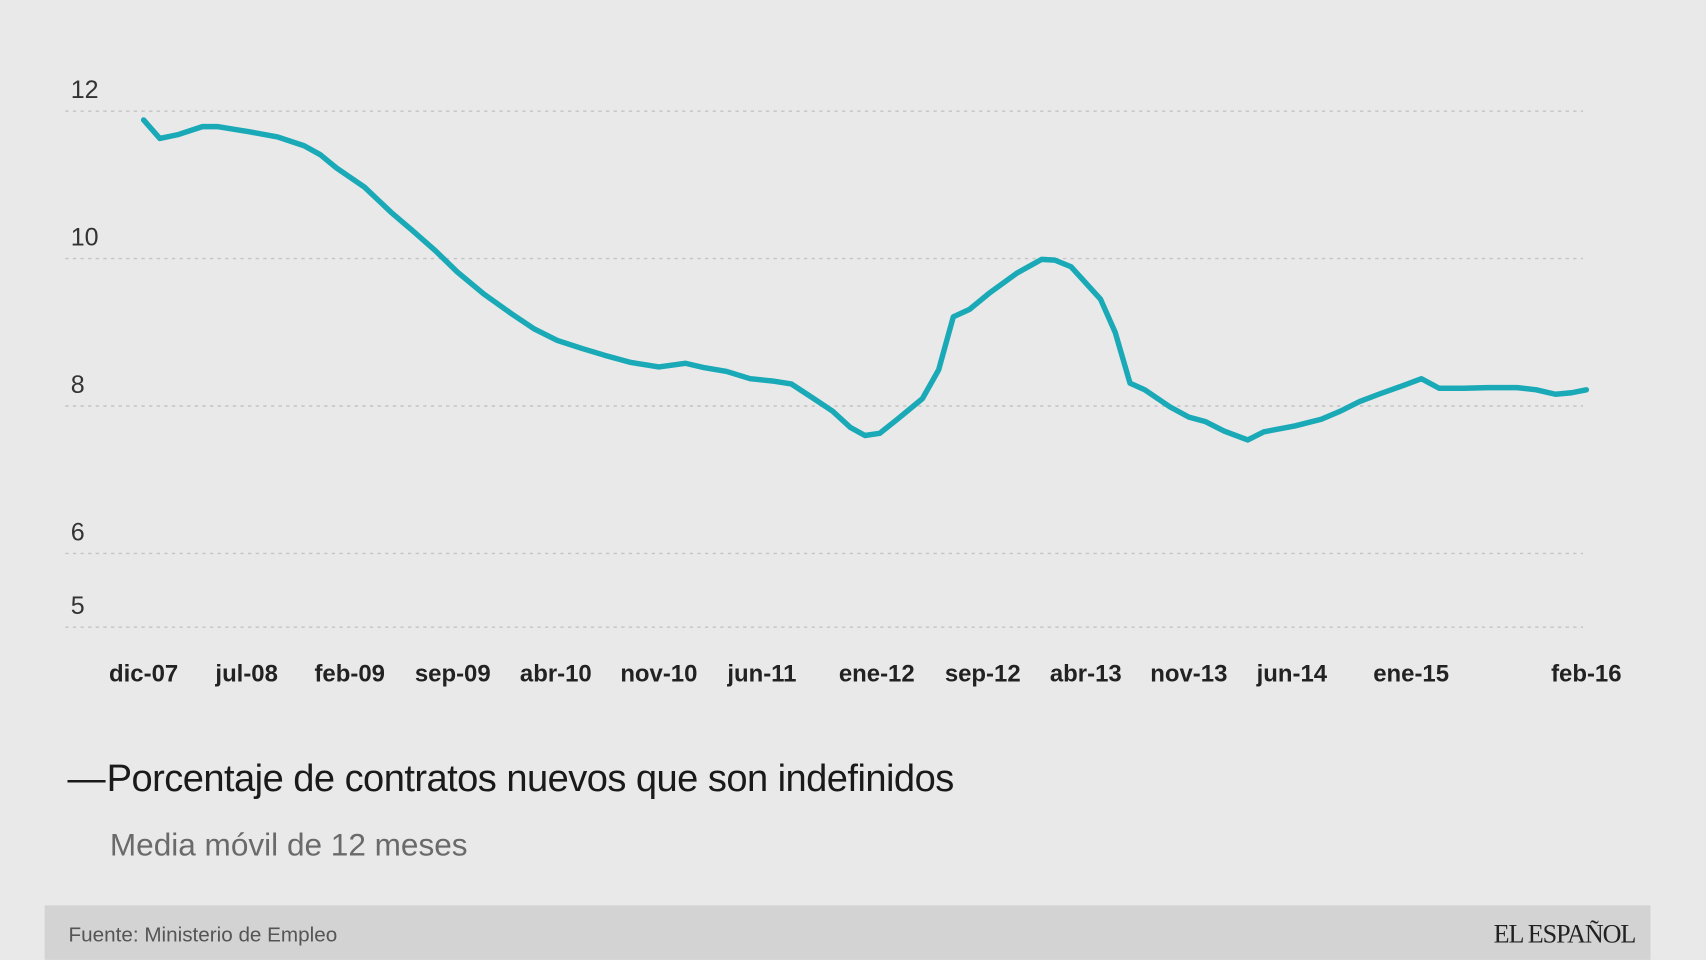  Describe the element at coordinates (556, 673) in the screenshot. I see `x-tick-label: abr-10` at that location.